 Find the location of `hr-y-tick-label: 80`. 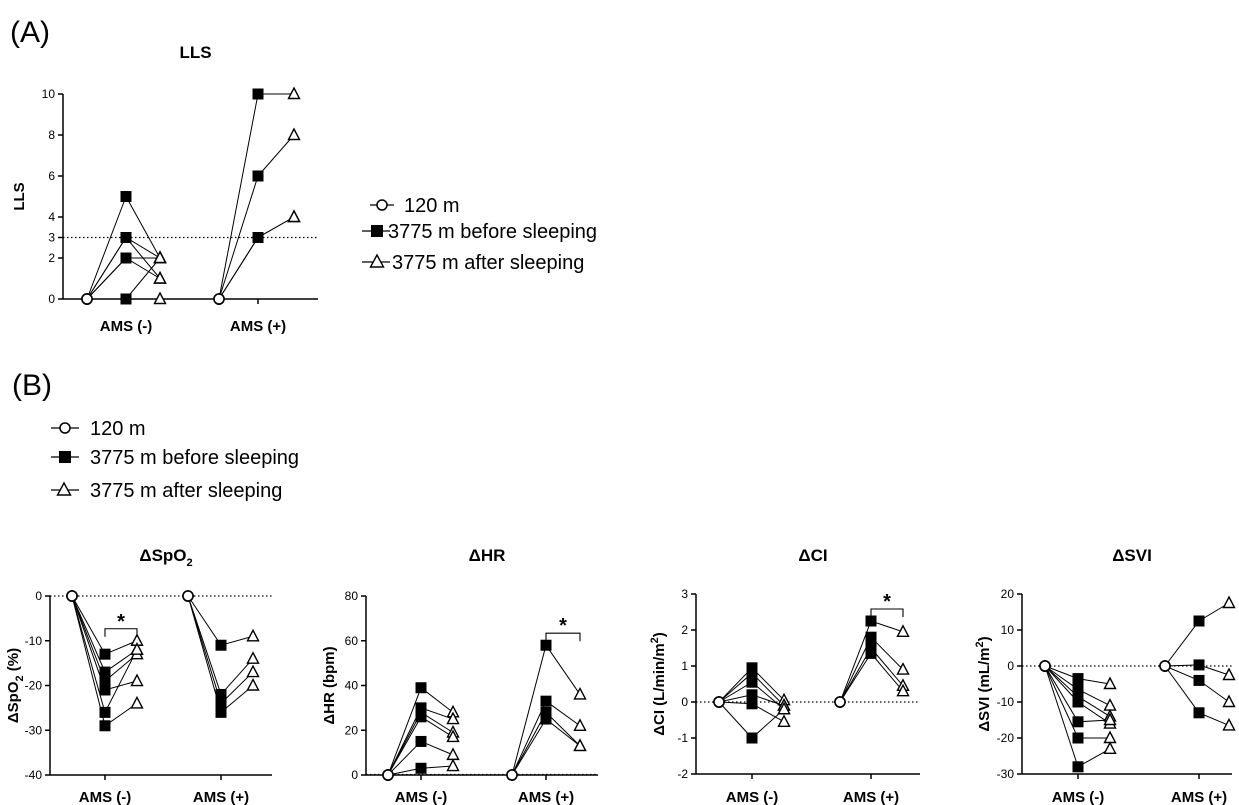

hr-y-tick-label: 80 is located at coordinates (352, 596).